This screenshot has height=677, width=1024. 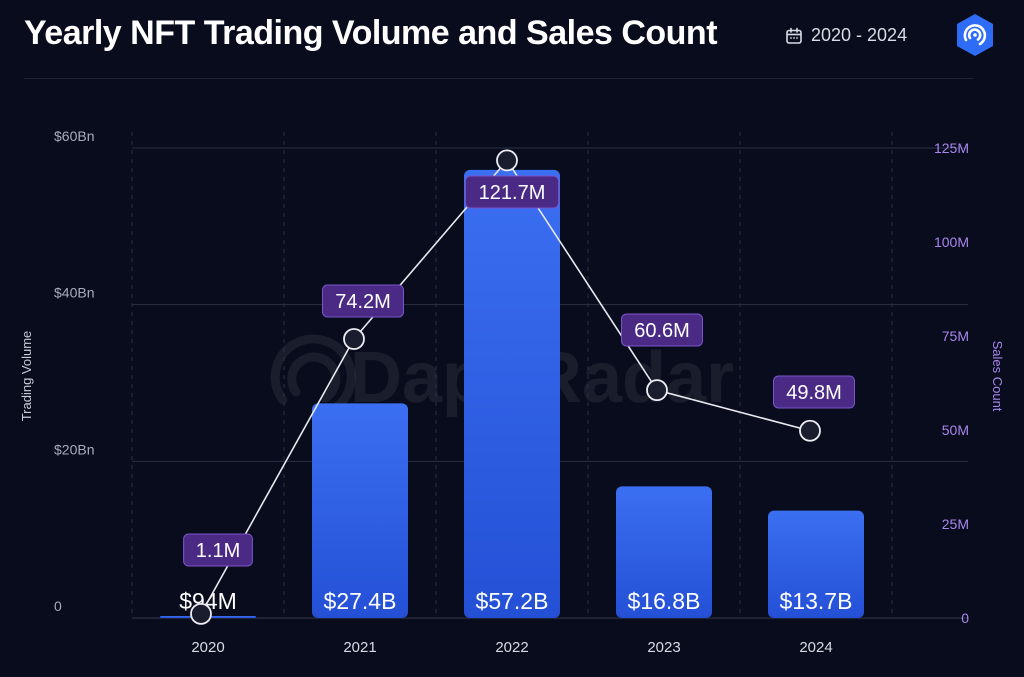 I want to click on sales-value-label: 74.2M, so click(x=363, y=302).